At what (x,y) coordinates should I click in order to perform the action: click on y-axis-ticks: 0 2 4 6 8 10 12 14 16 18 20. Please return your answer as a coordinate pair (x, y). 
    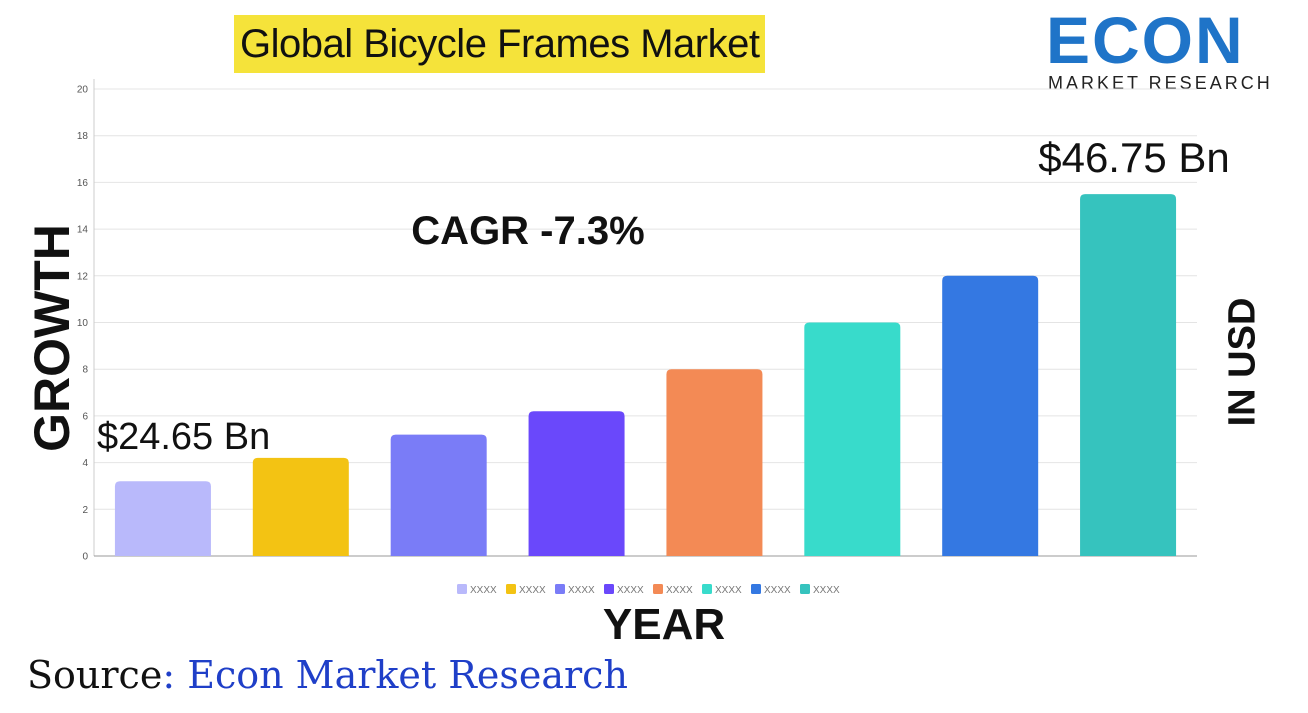
    Looking at the image, I should click on (83, 324).